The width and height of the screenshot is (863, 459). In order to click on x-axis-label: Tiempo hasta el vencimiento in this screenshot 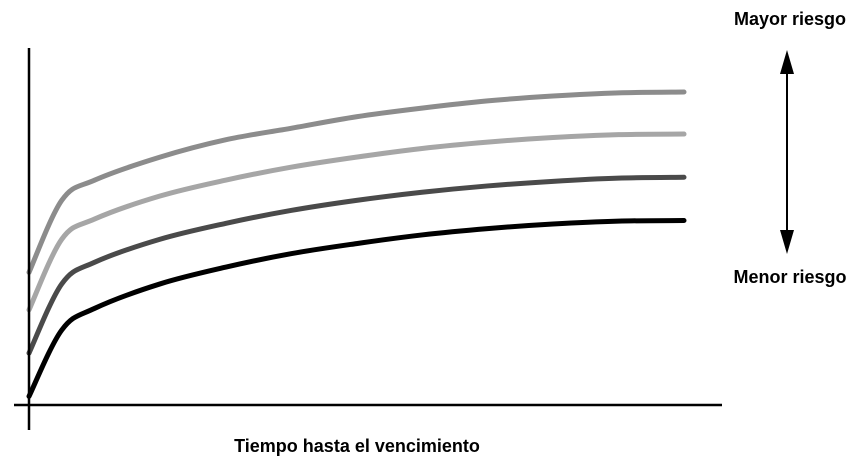, I will do `click(357, 446)`.